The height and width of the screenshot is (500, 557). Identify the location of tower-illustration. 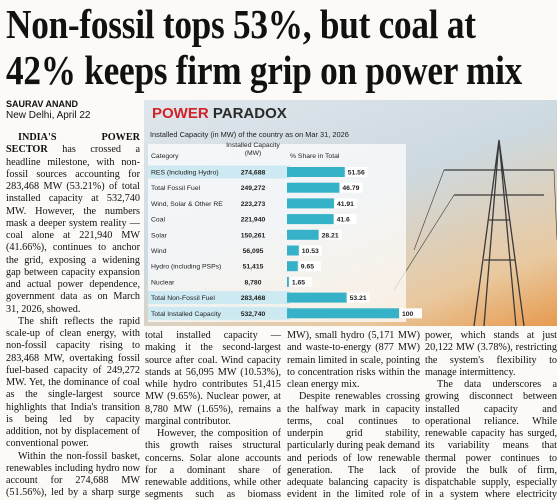
(475, 232).